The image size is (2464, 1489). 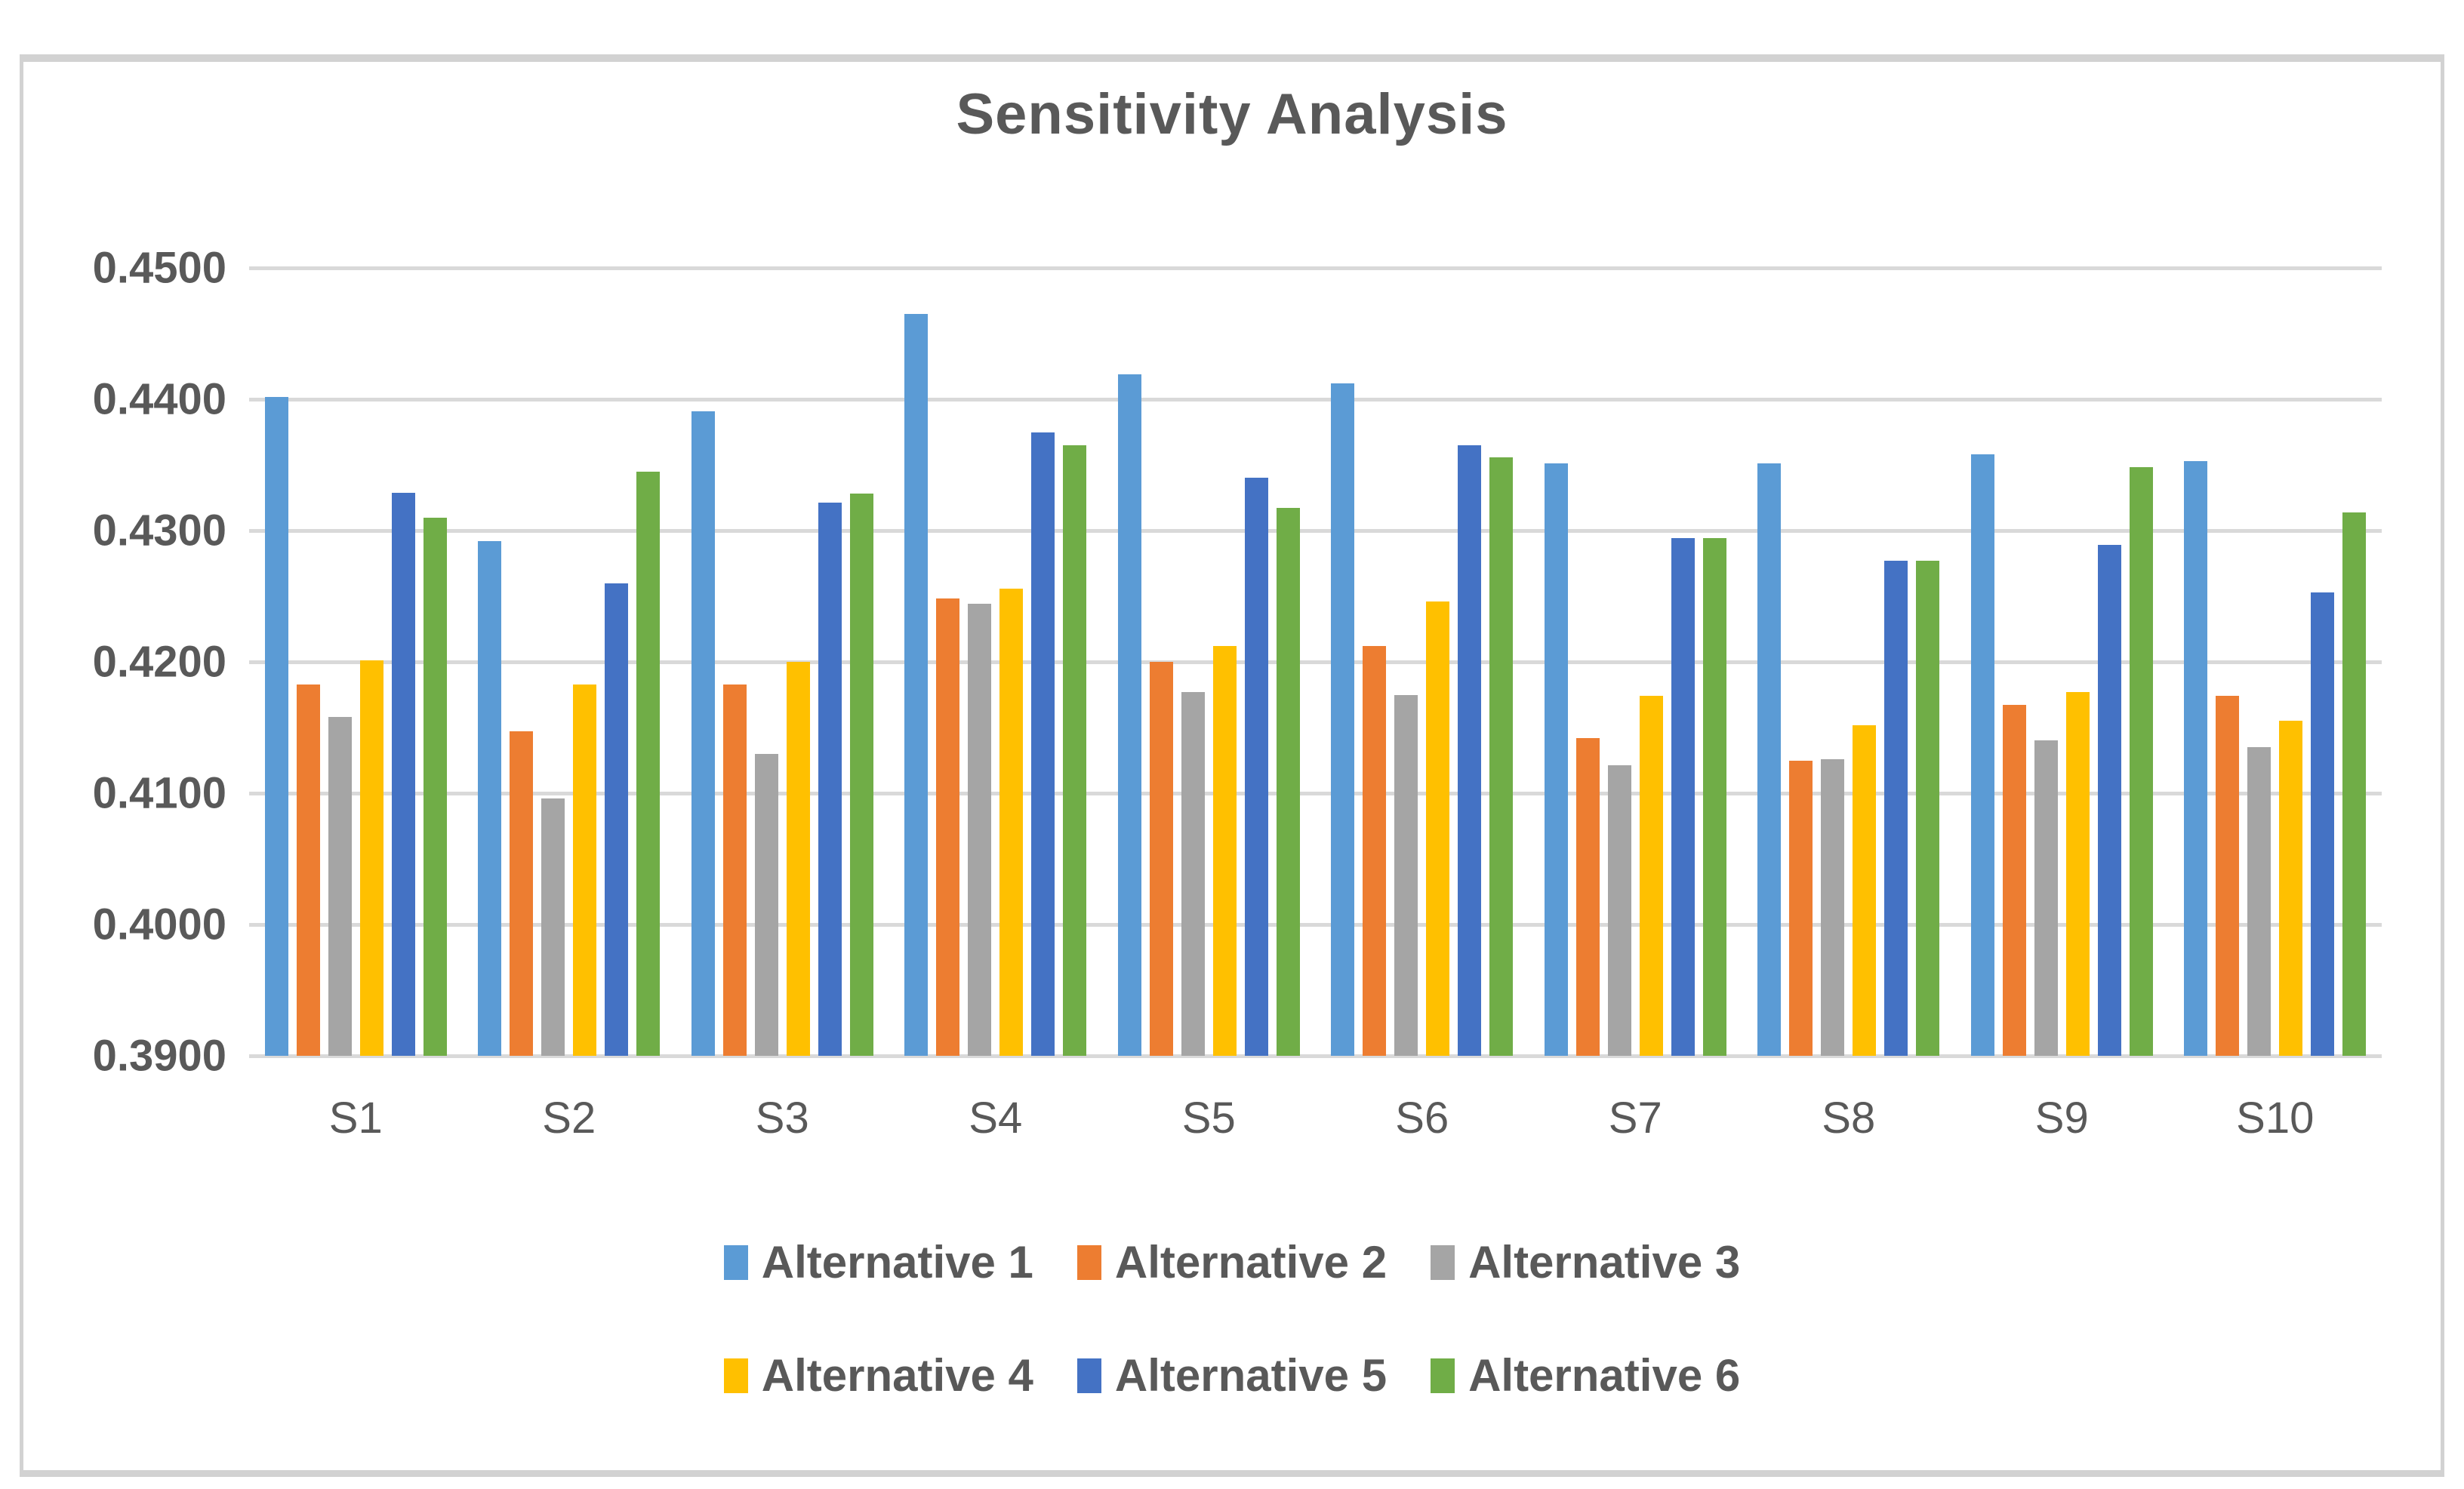 I want to click on legend-item-alternative-4: Alternative 4, so click(x=878, y=1375).